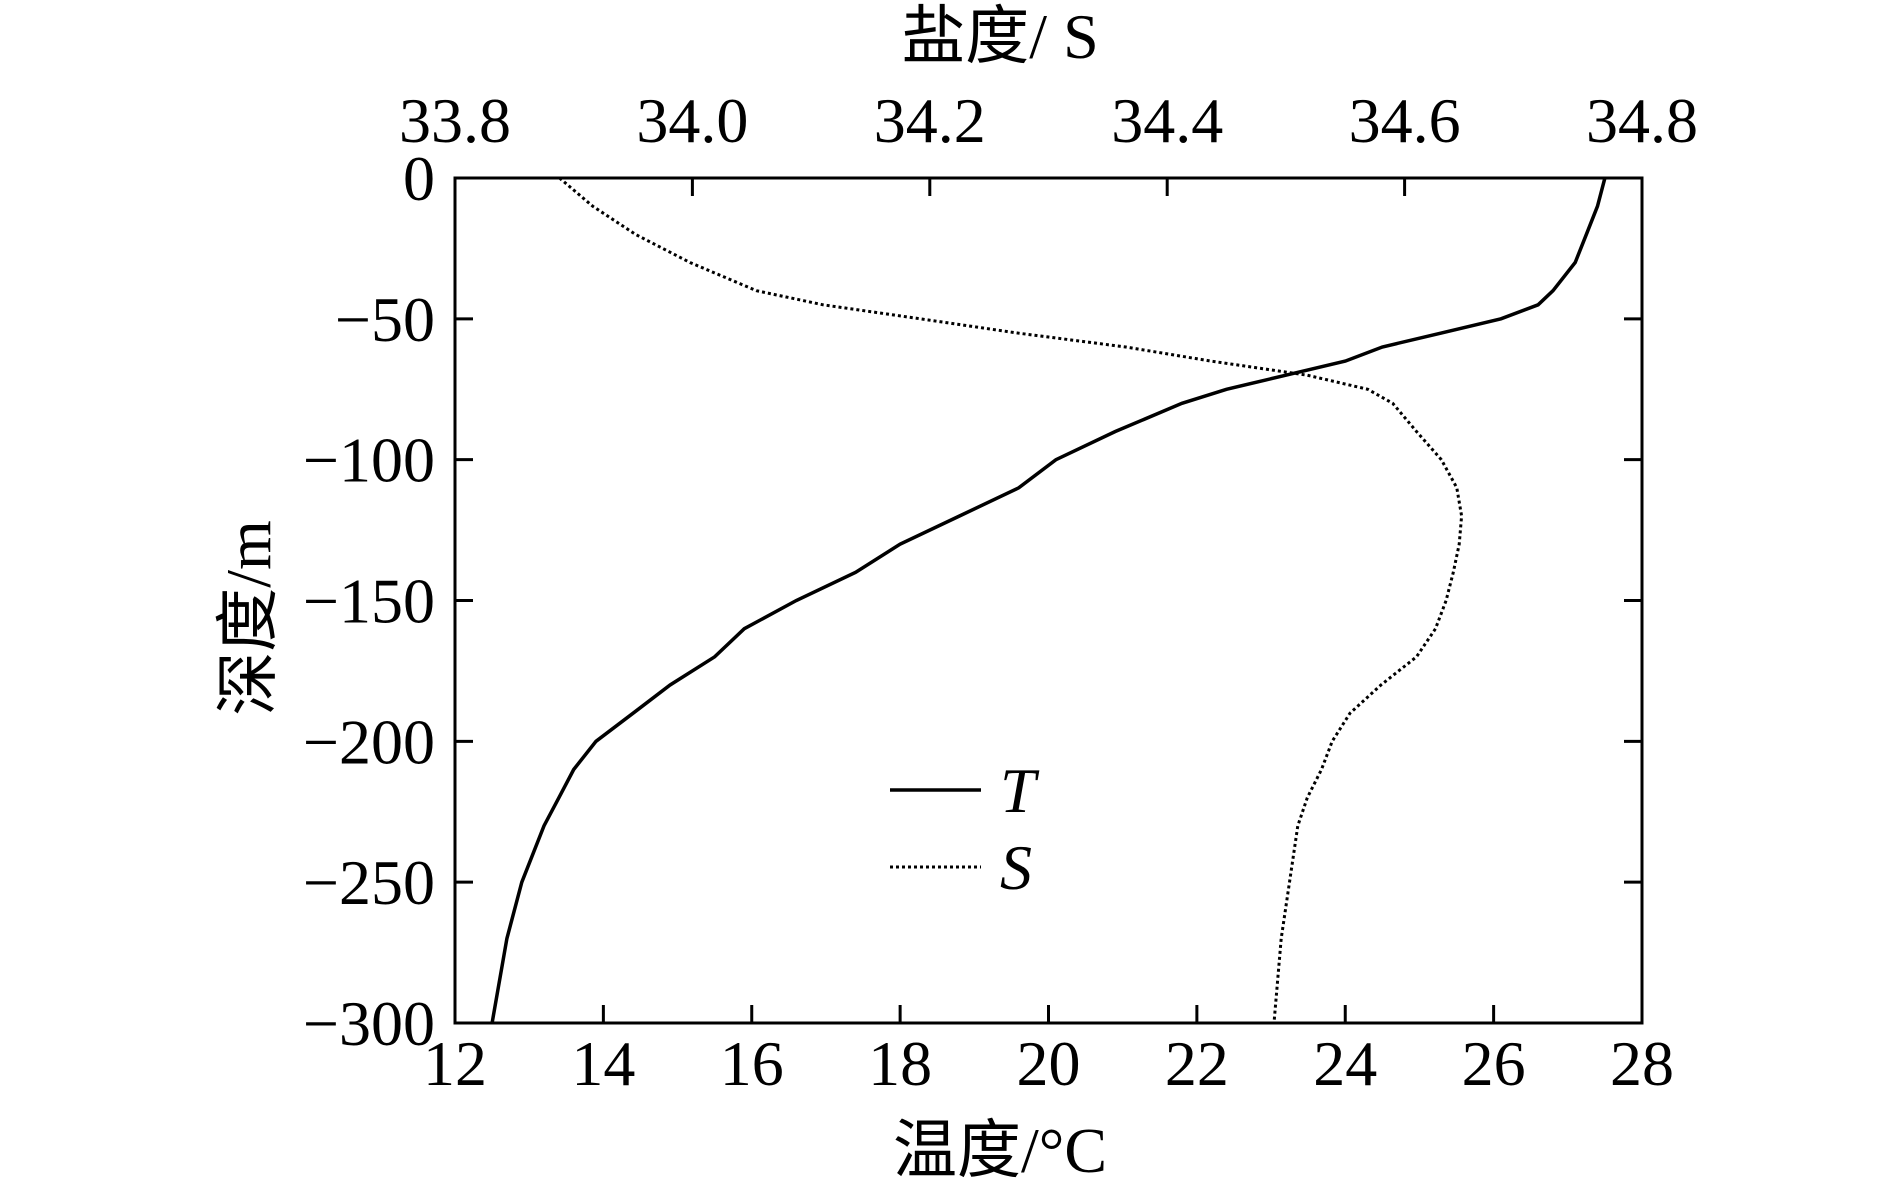 This screenshot has height=1179, width=1889. Describe the element at coordinates (385, 319) in the screenshot. I see `y-tick-label: −50` at that location.